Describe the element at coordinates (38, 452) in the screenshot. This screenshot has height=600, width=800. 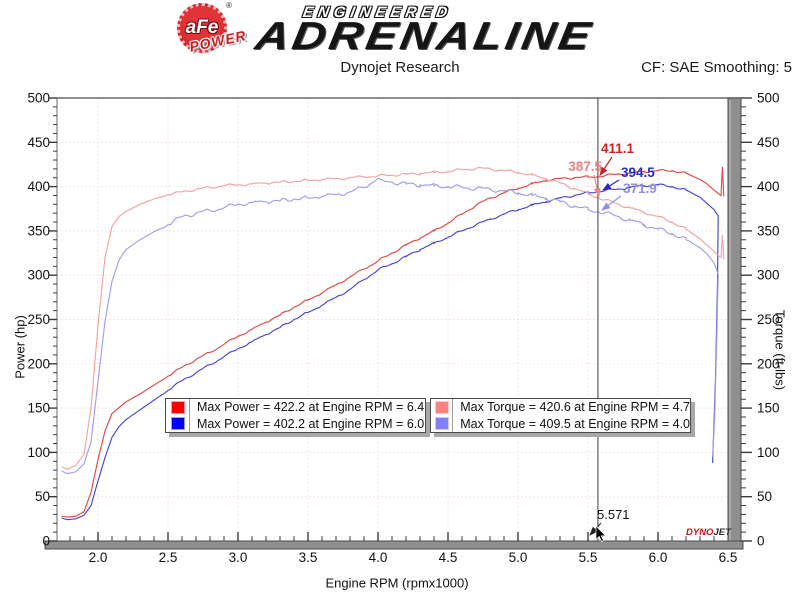
I see `y-tick-label-left: 100` at that location.